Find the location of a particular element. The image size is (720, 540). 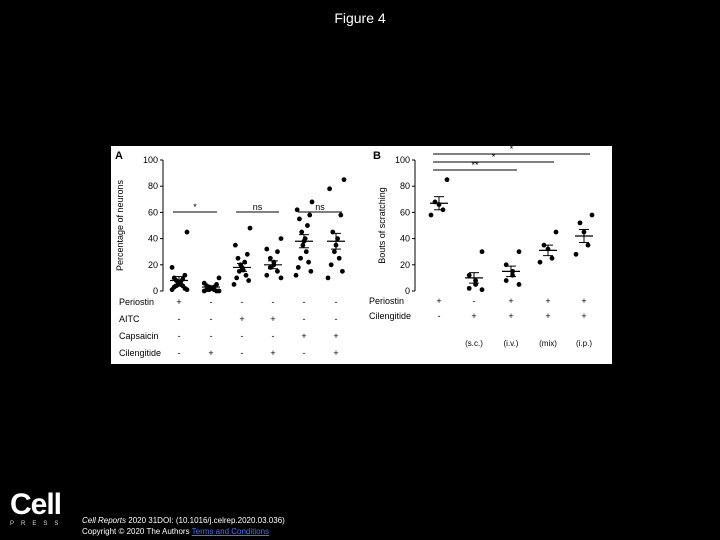

panel-b-treatment-label: Cilengitide is located at coordinates (390, 316).